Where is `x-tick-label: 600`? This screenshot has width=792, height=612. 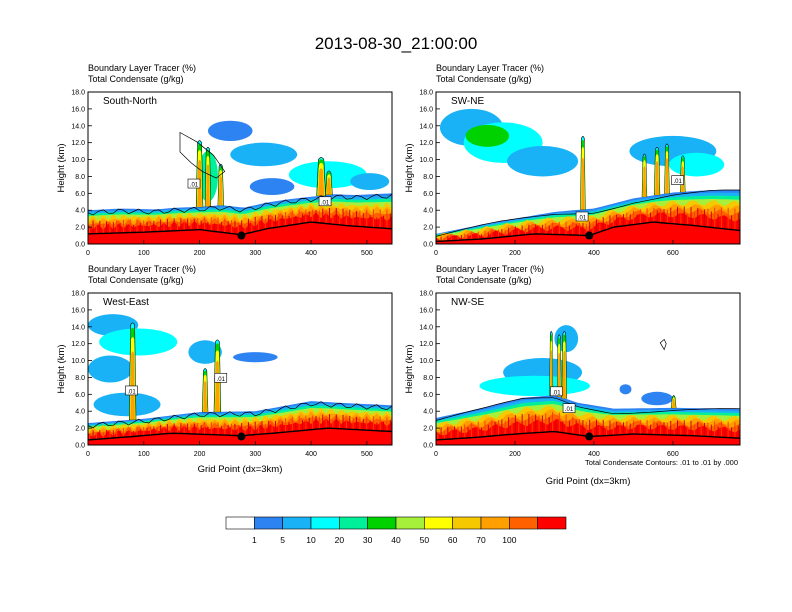
x-tick-label: 600 is located at coordinates (673, 253).